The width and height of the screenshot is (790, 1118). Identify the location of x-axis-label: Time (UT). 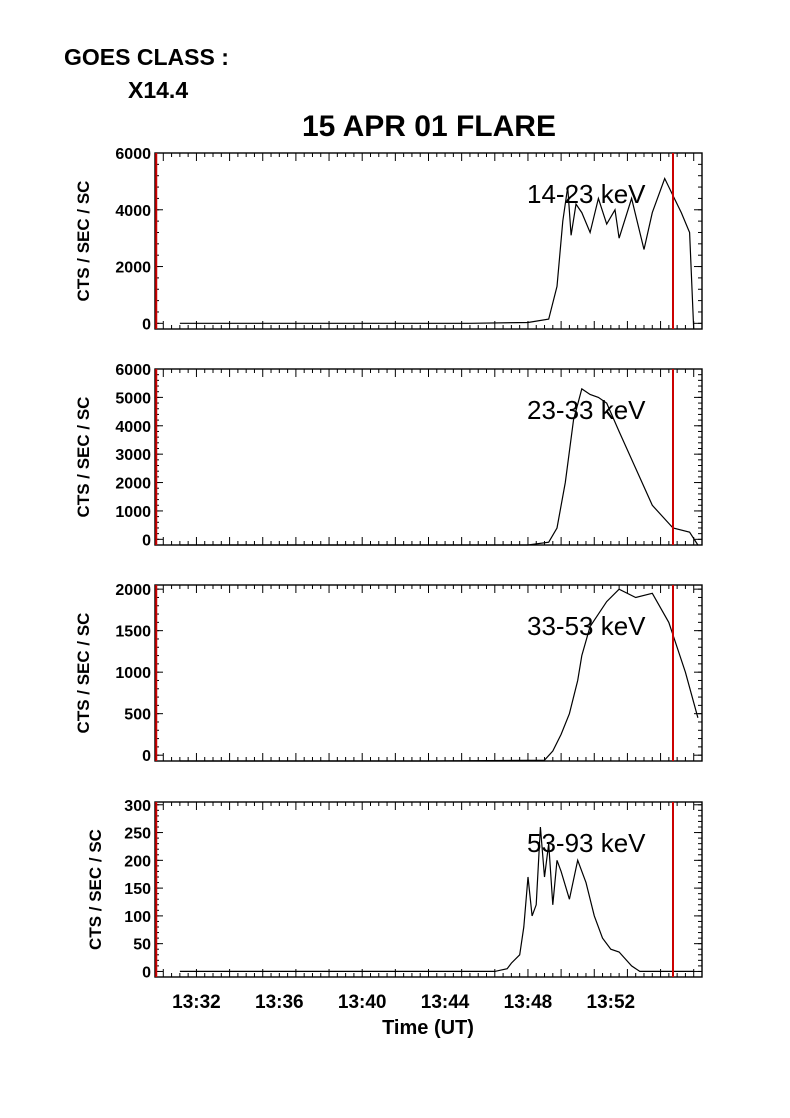
(428, 1028).